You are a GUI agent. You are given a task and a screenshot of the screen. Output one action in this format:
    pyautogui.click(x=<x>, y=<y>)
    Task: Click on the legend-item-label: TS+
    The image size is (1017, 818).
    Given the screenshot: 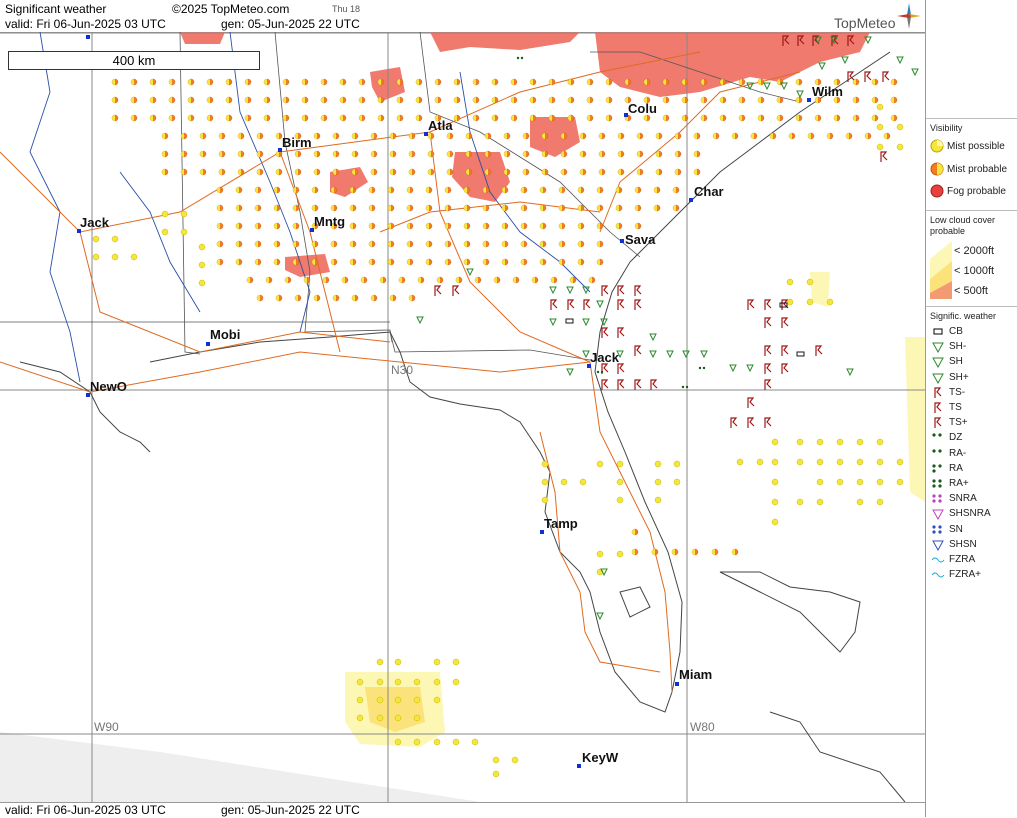 What is the action you would take?
    pyautogui.click(x=958, y=423)
    